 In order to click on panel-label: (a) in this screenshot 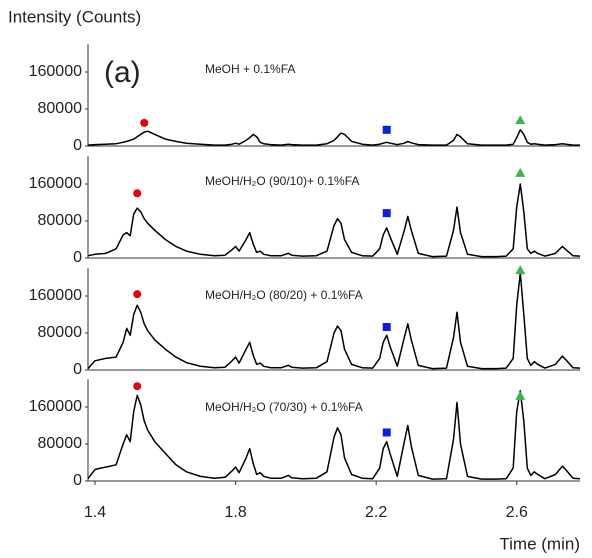, I will do `click(122, 72)`.